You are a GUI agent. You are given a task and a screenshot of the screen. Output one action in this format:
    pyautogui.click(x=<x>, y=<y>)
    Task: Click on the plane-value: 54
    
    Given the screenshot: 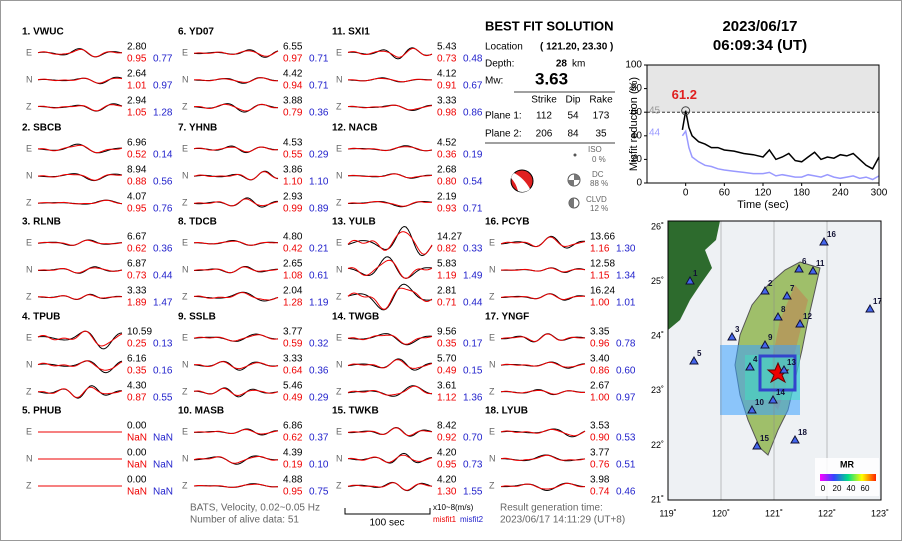 What is the action you would take?
    pyautogui.click(x=573, y=116)
    